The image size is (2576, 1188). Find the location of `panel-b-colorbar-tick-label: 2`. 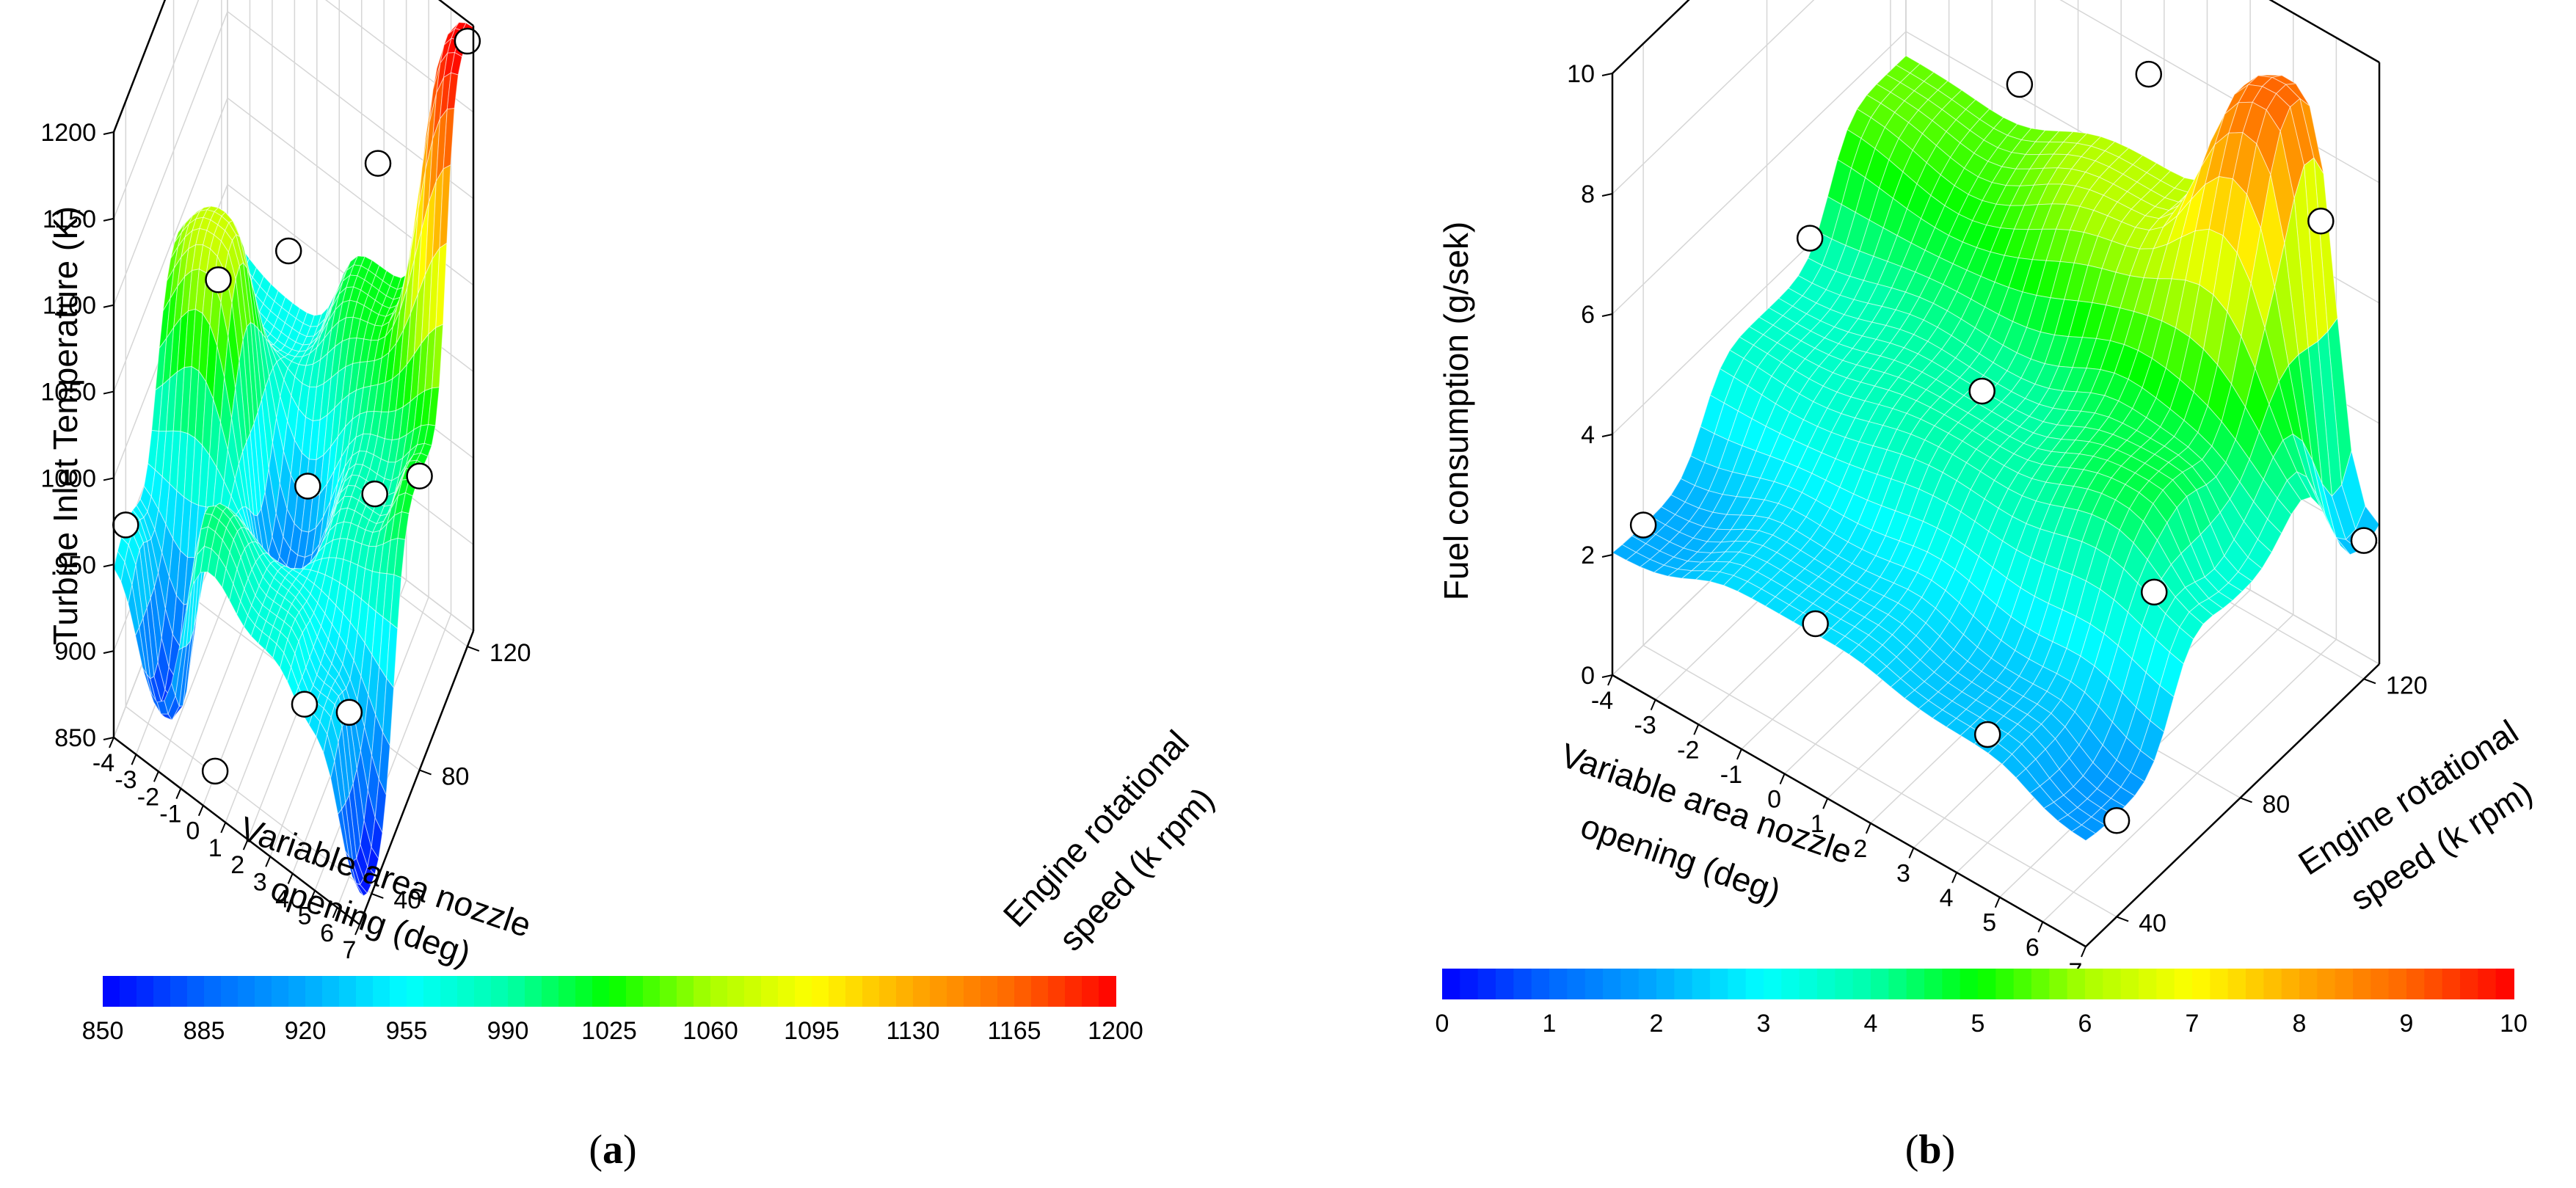

panel-b-colorbar-tick-label: 2 is located at coordinates (1657, 1024).